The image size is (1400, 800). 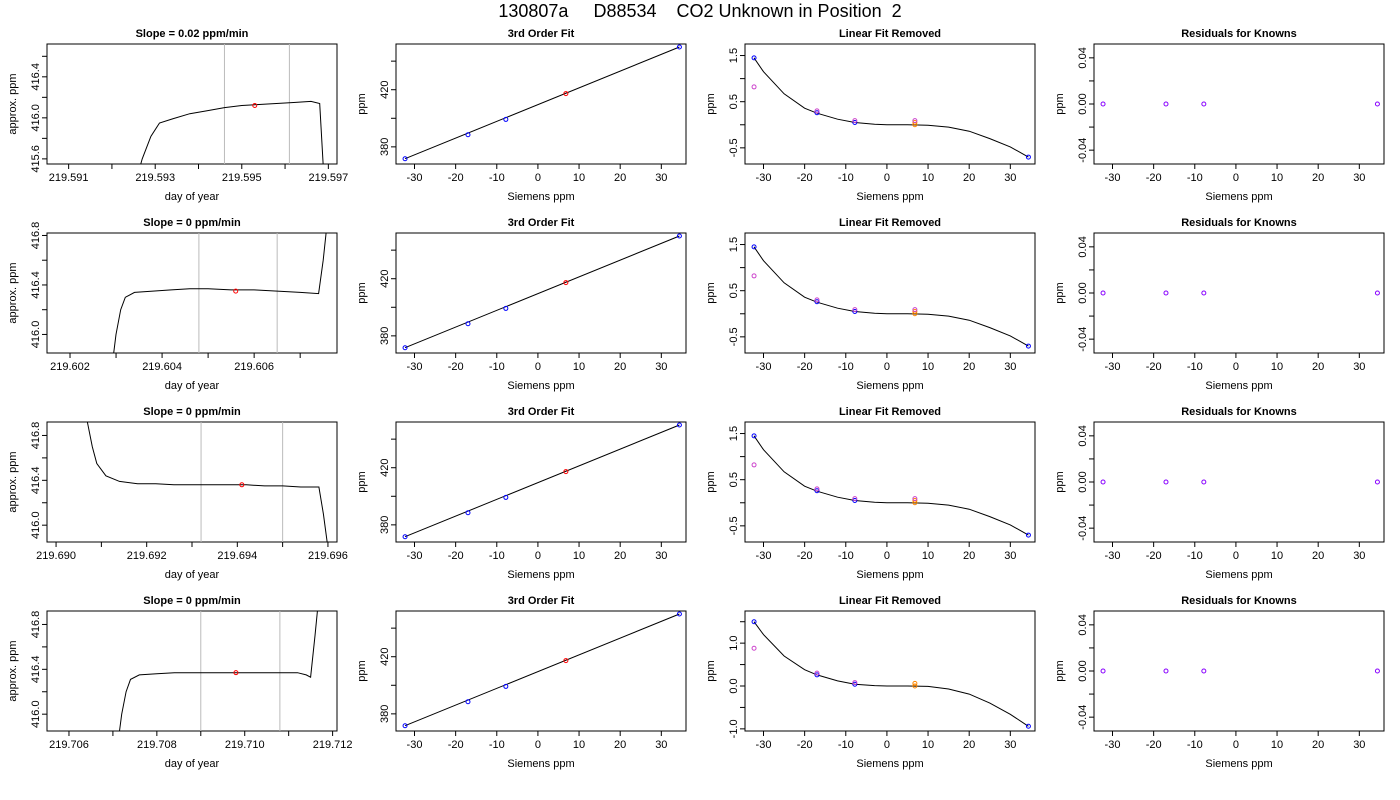 I want to click on x-tick-label: 219.602, so click(x=70, y=367).